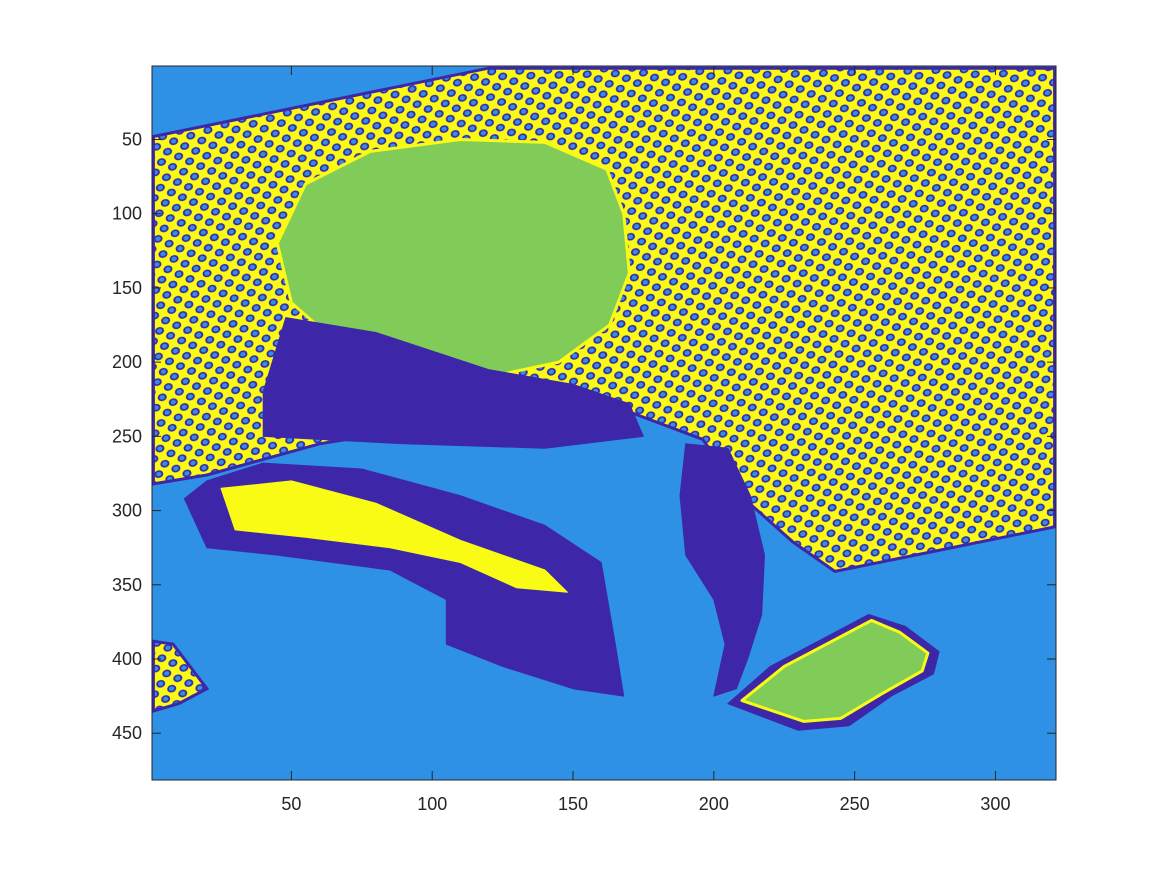  I want to click on x-tick-label: 150, so click(573, 804).